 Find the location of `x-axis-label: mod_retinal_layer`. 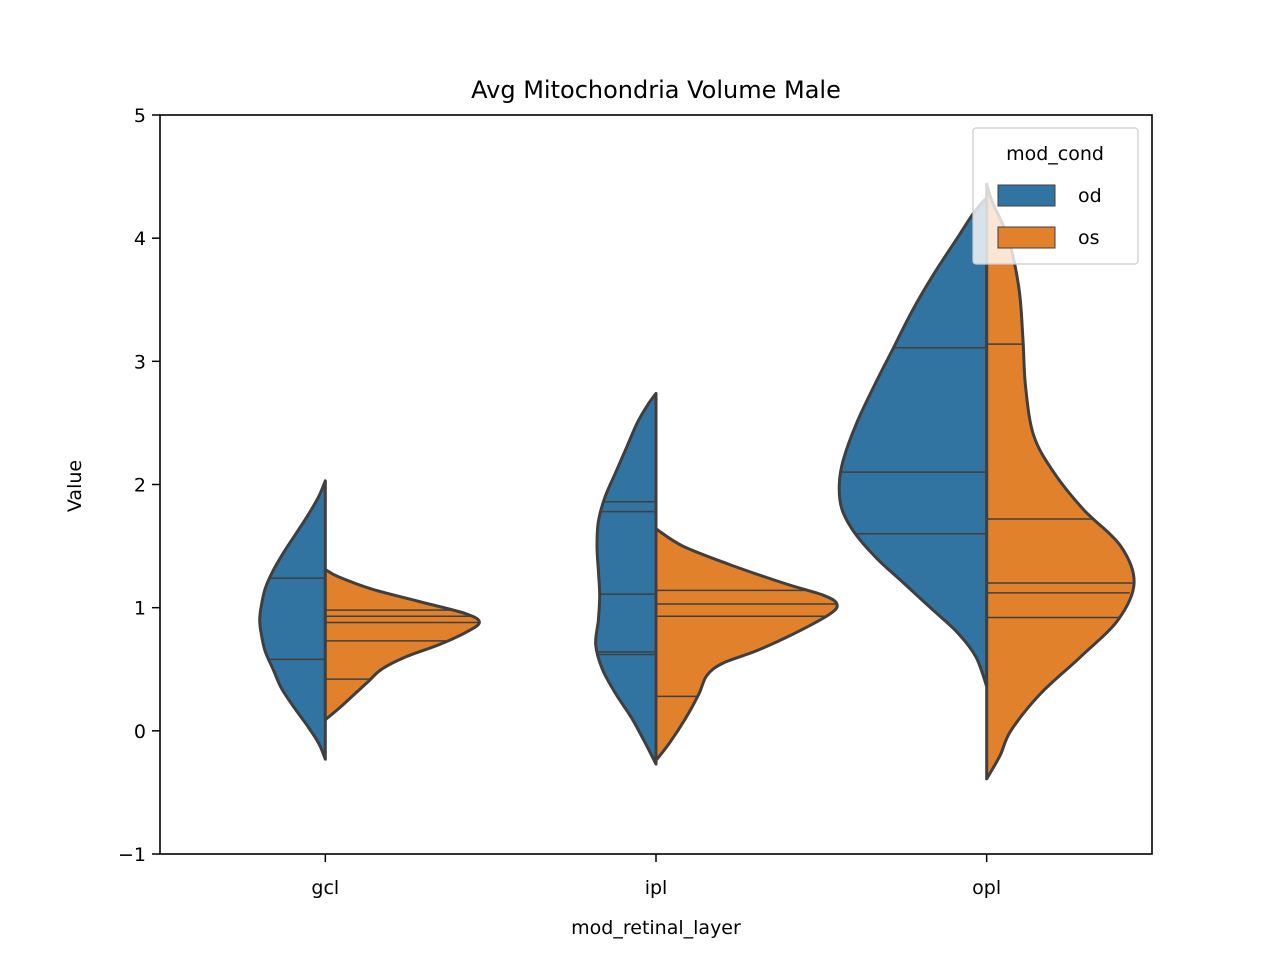

x-axis-label: mod_retinal_layer is located at coordinates (656, 928).